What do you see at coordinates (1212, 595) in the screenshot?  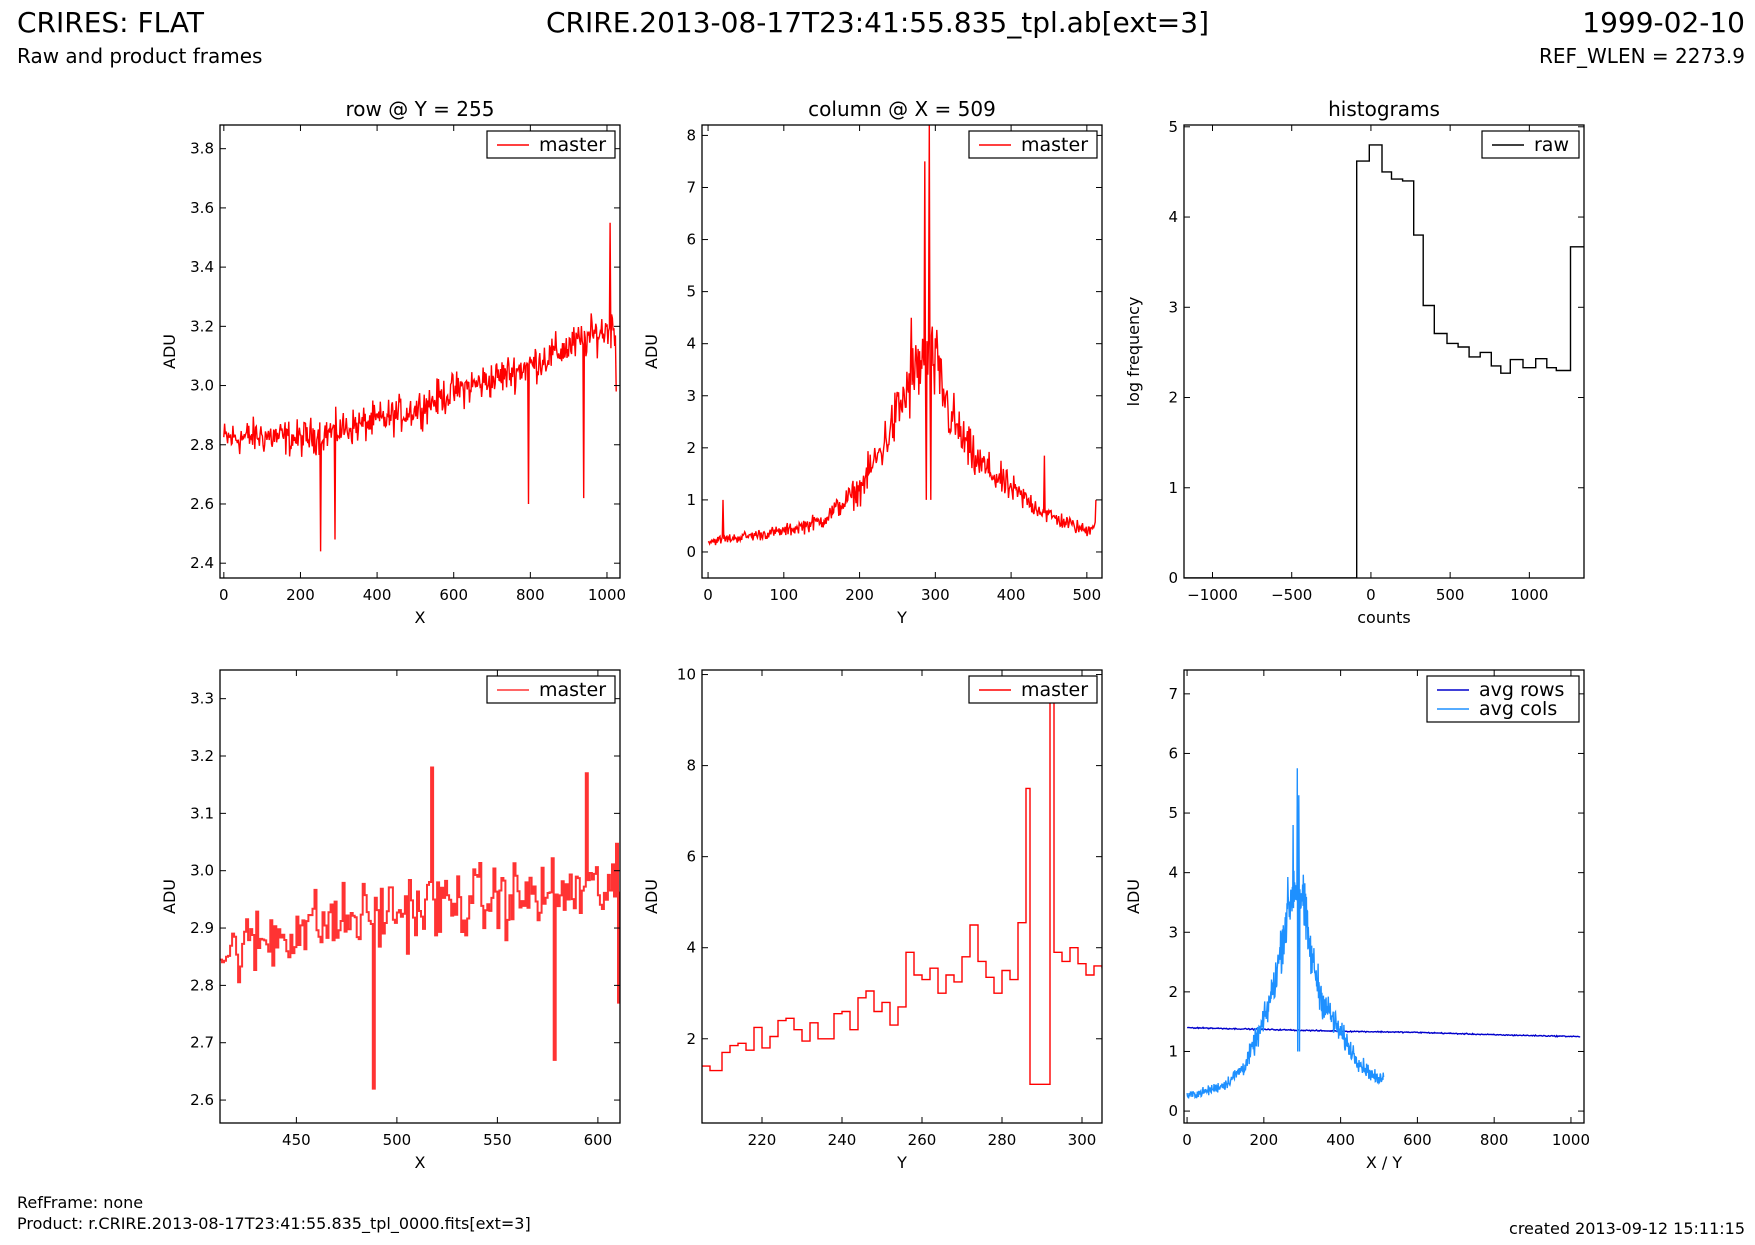 I see `x-tick-label: −1000` at bounding box center [1212, 595].